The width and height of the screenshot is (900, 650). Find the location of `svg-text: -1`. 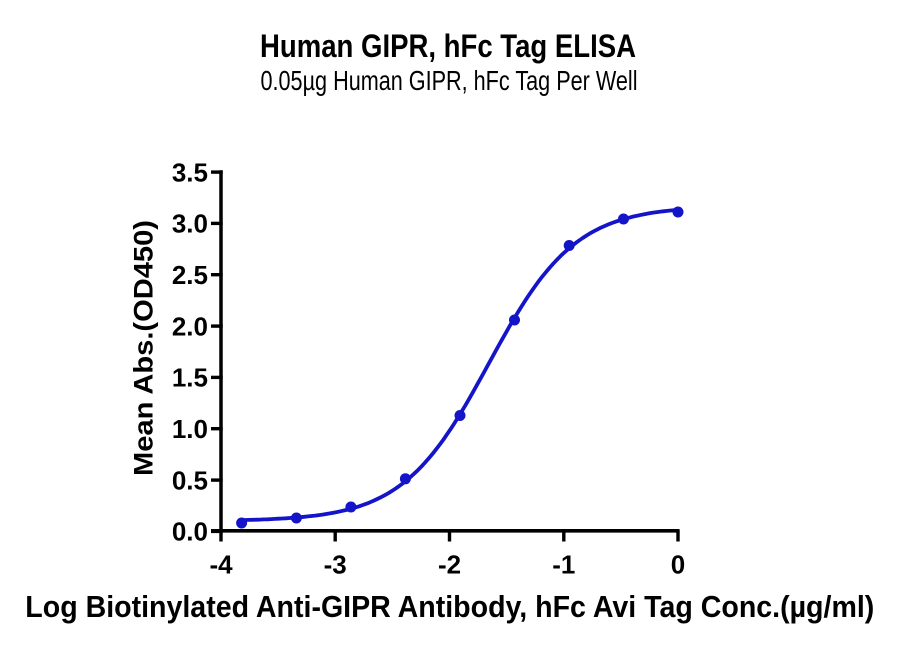

svg-text: -1 is located at coordinates (563, 565).